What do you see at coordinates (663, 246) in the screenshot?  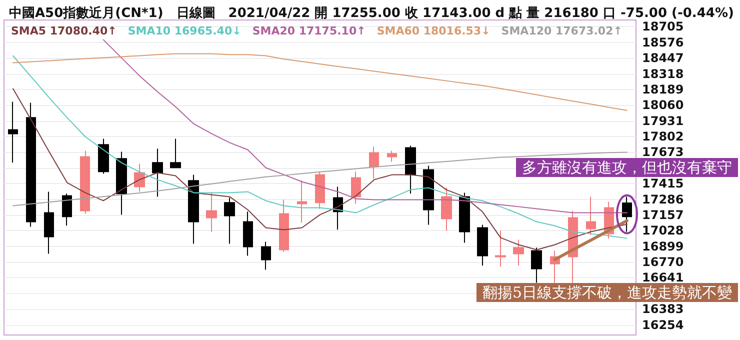 I see `y-tick-label: 16899` at bounding box center [663, 246].